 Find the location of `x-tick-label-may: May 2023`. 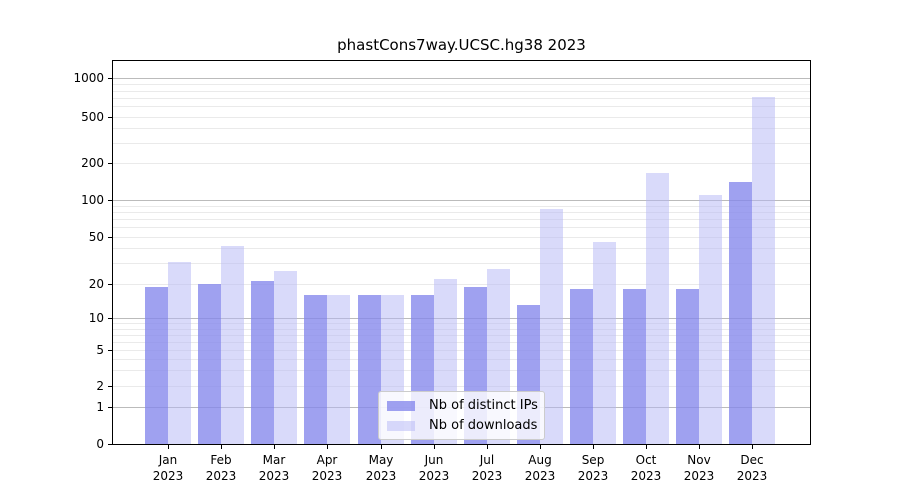

x-tick-label-may: May 2023 is located at coordinates (381, 468).